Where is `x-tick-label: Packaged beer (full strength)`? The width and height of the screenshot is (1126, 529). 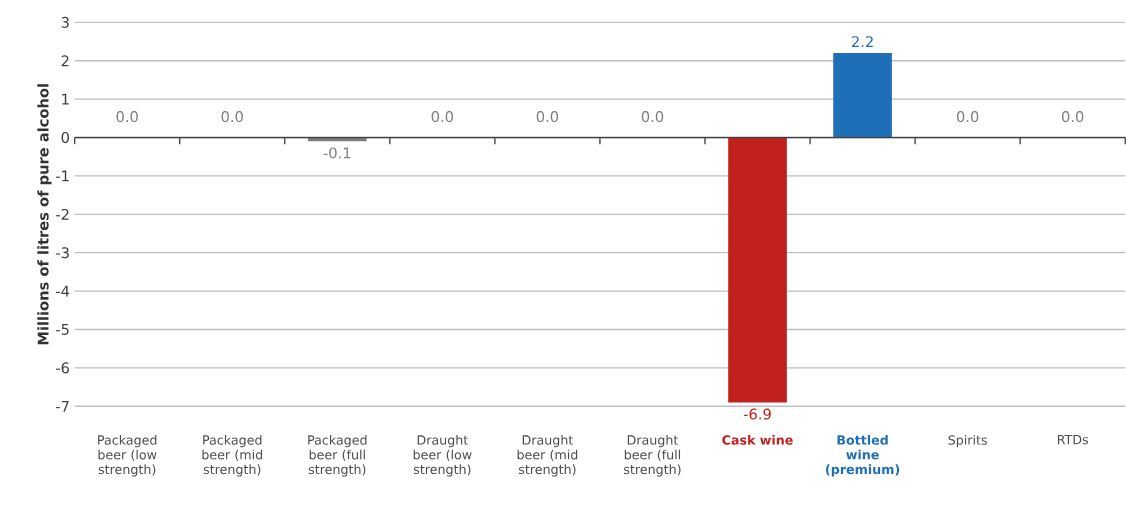
x-tick-label: Packaged beer (full strength) is located at coordinates (337, 456).